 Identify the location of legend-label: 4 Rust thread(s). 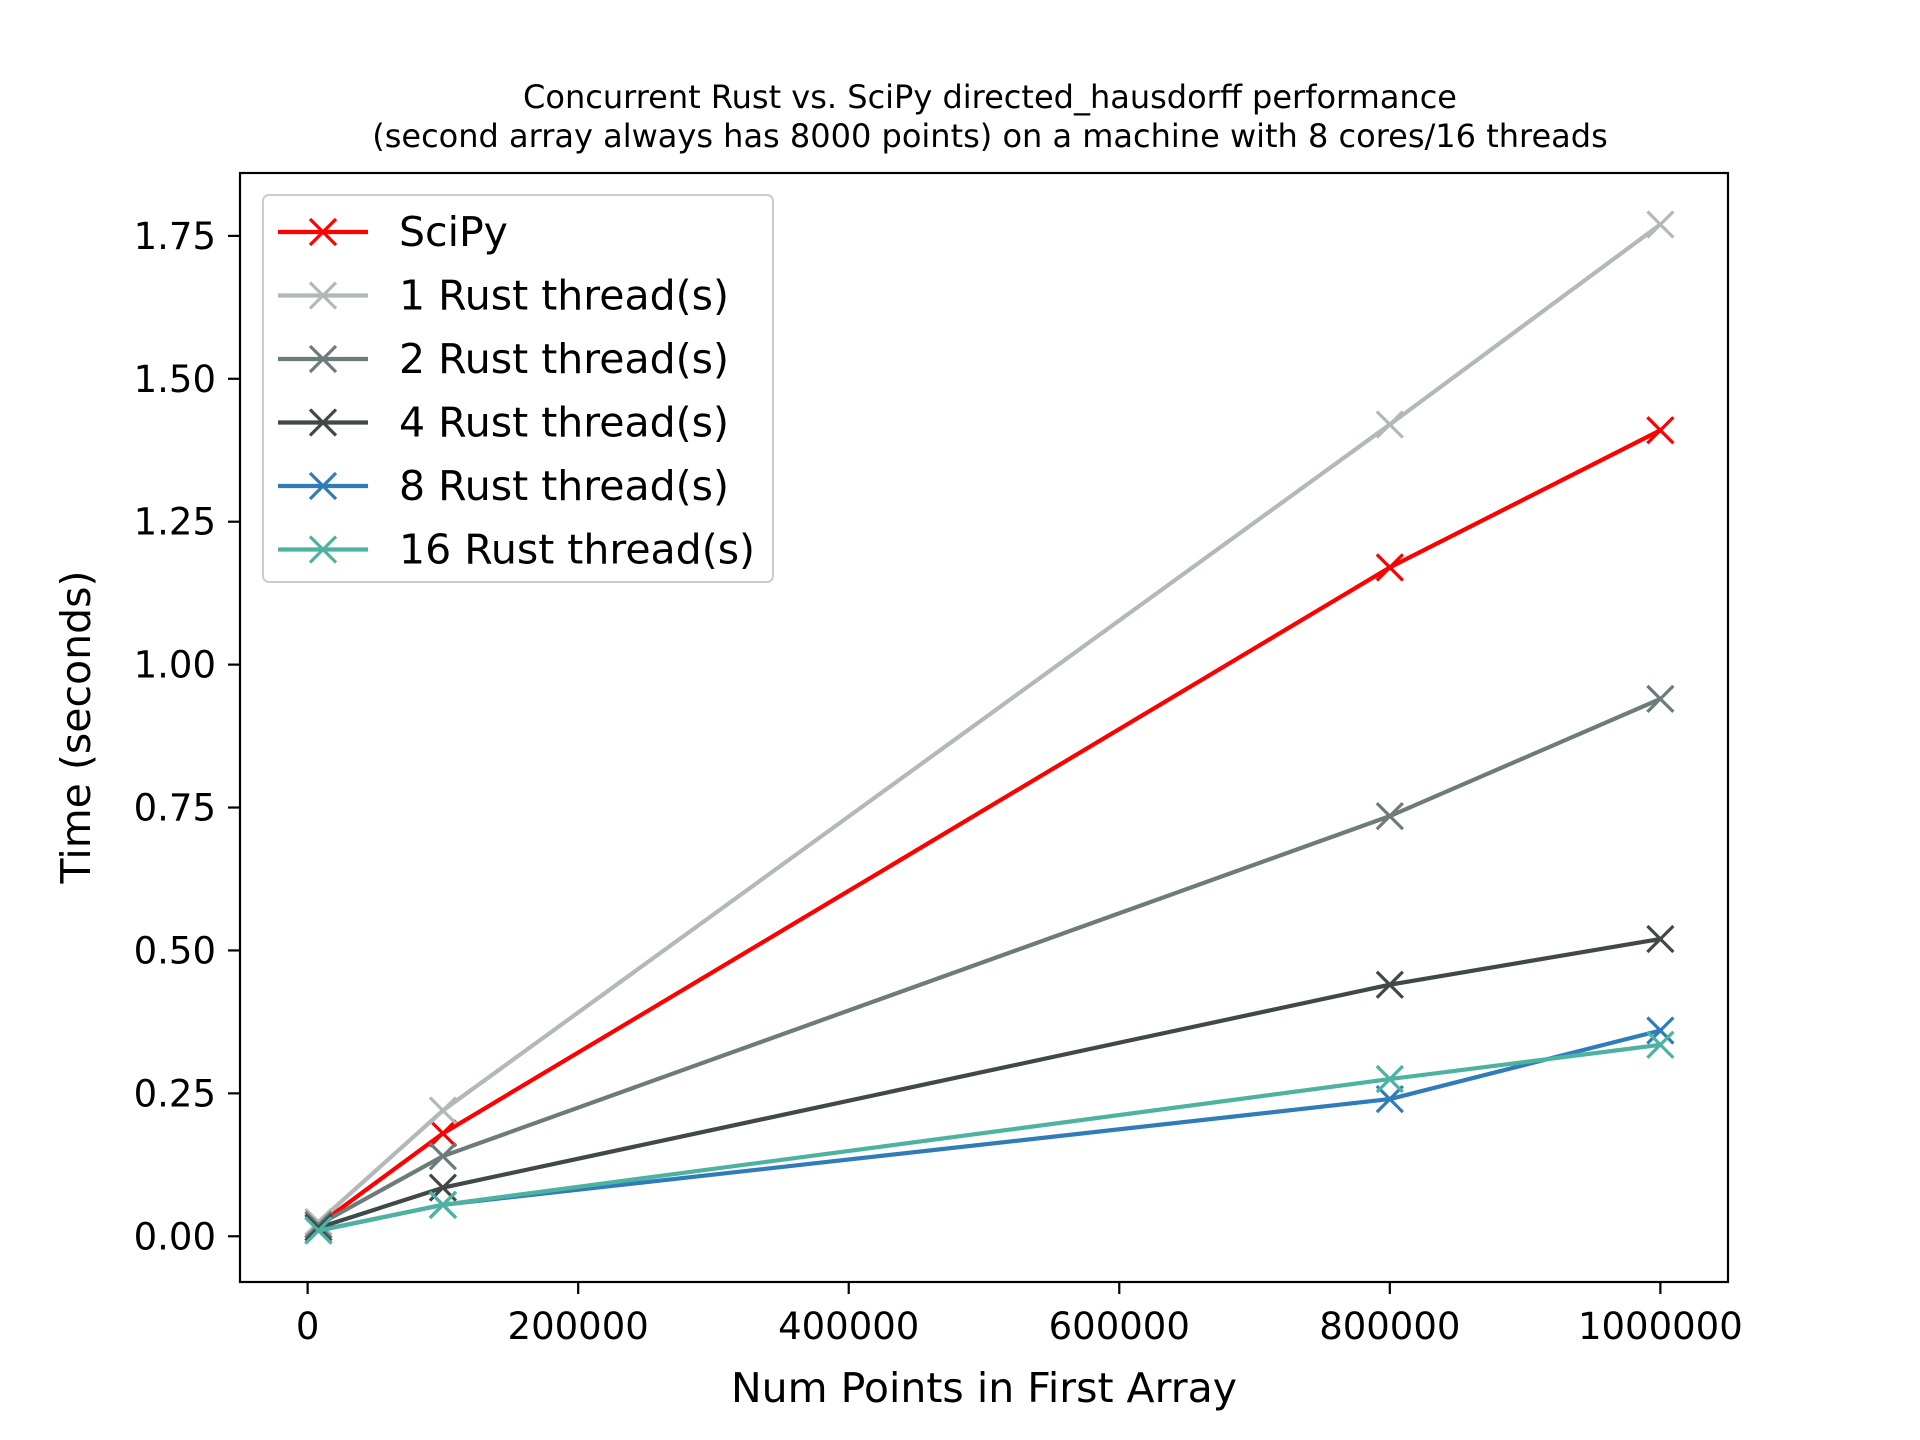
(564, 423).